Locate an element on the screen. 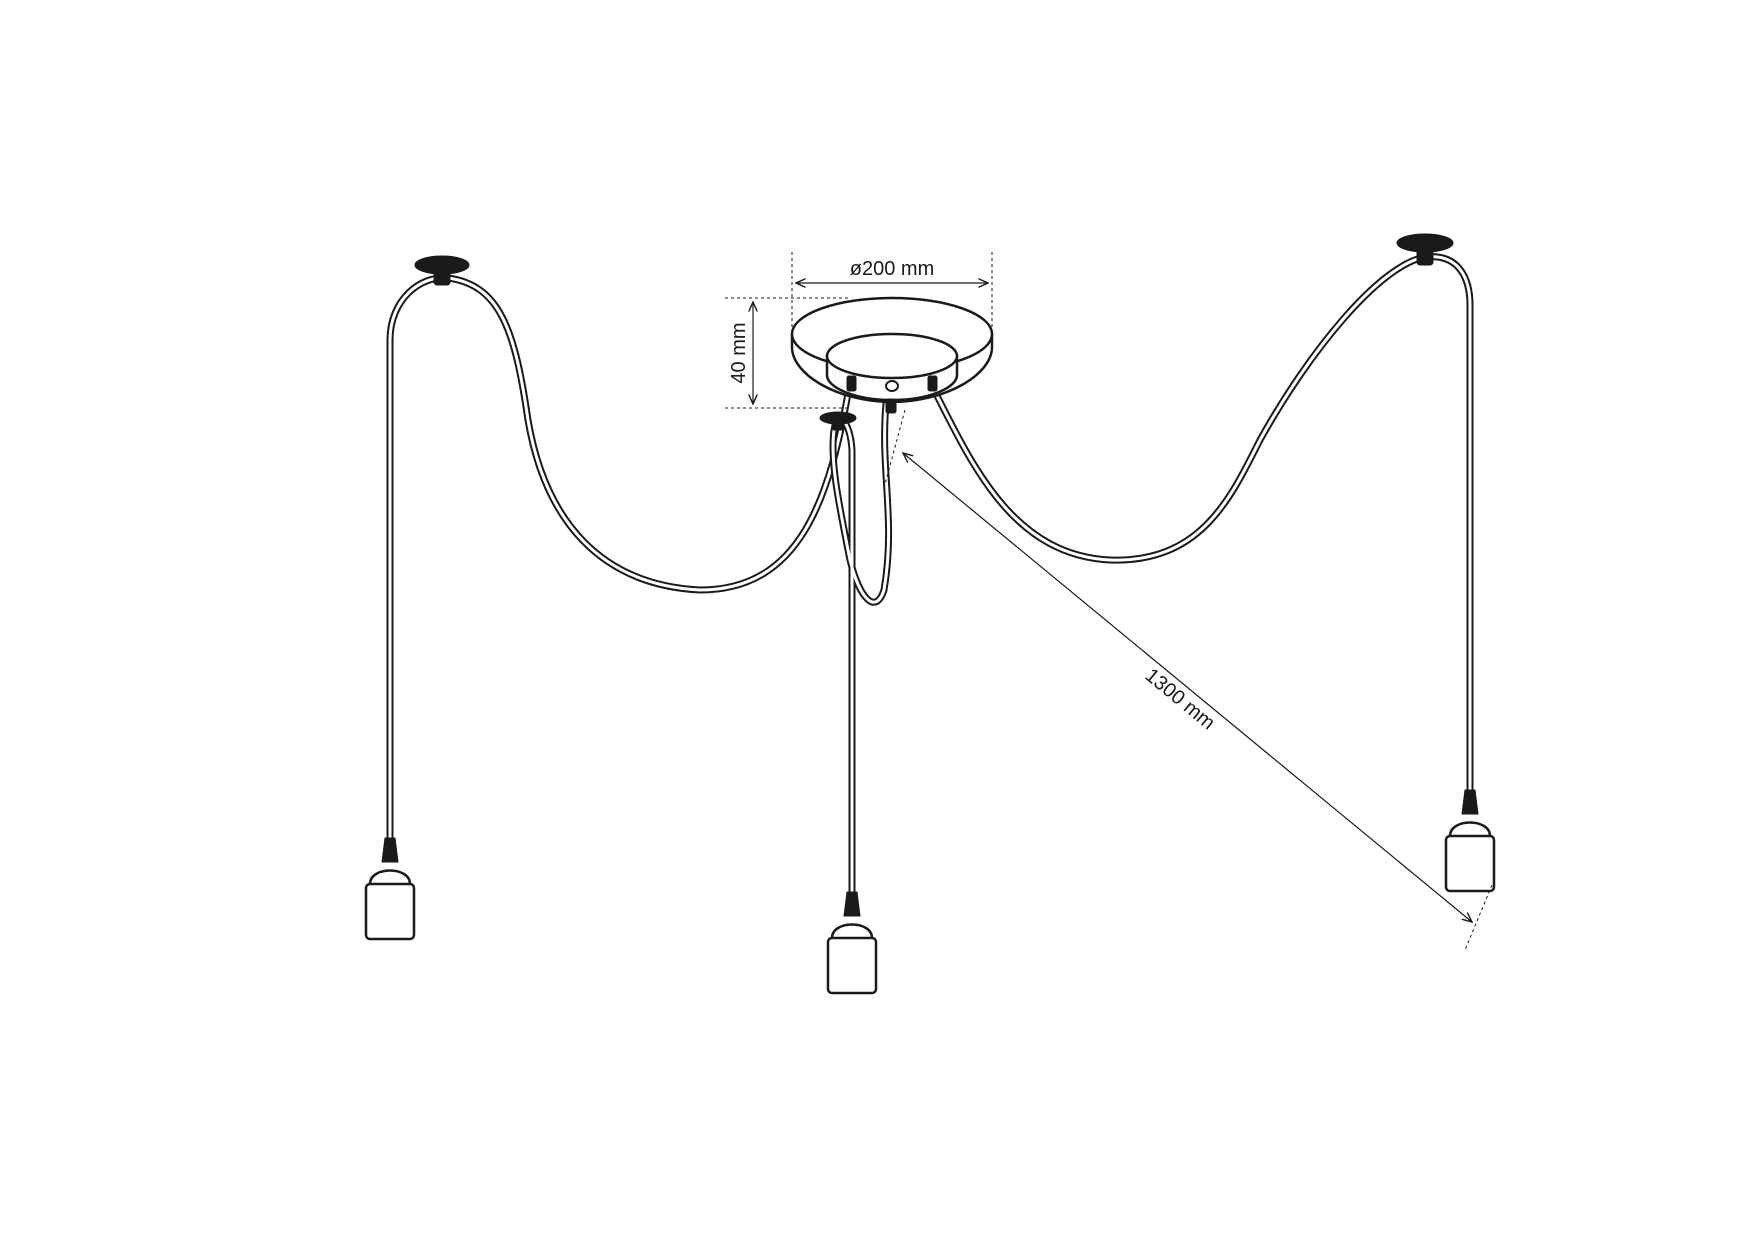 The height and width of the screenshot is (1246, 1754). ceiling-hook-center is located at coordinates (838, 421).